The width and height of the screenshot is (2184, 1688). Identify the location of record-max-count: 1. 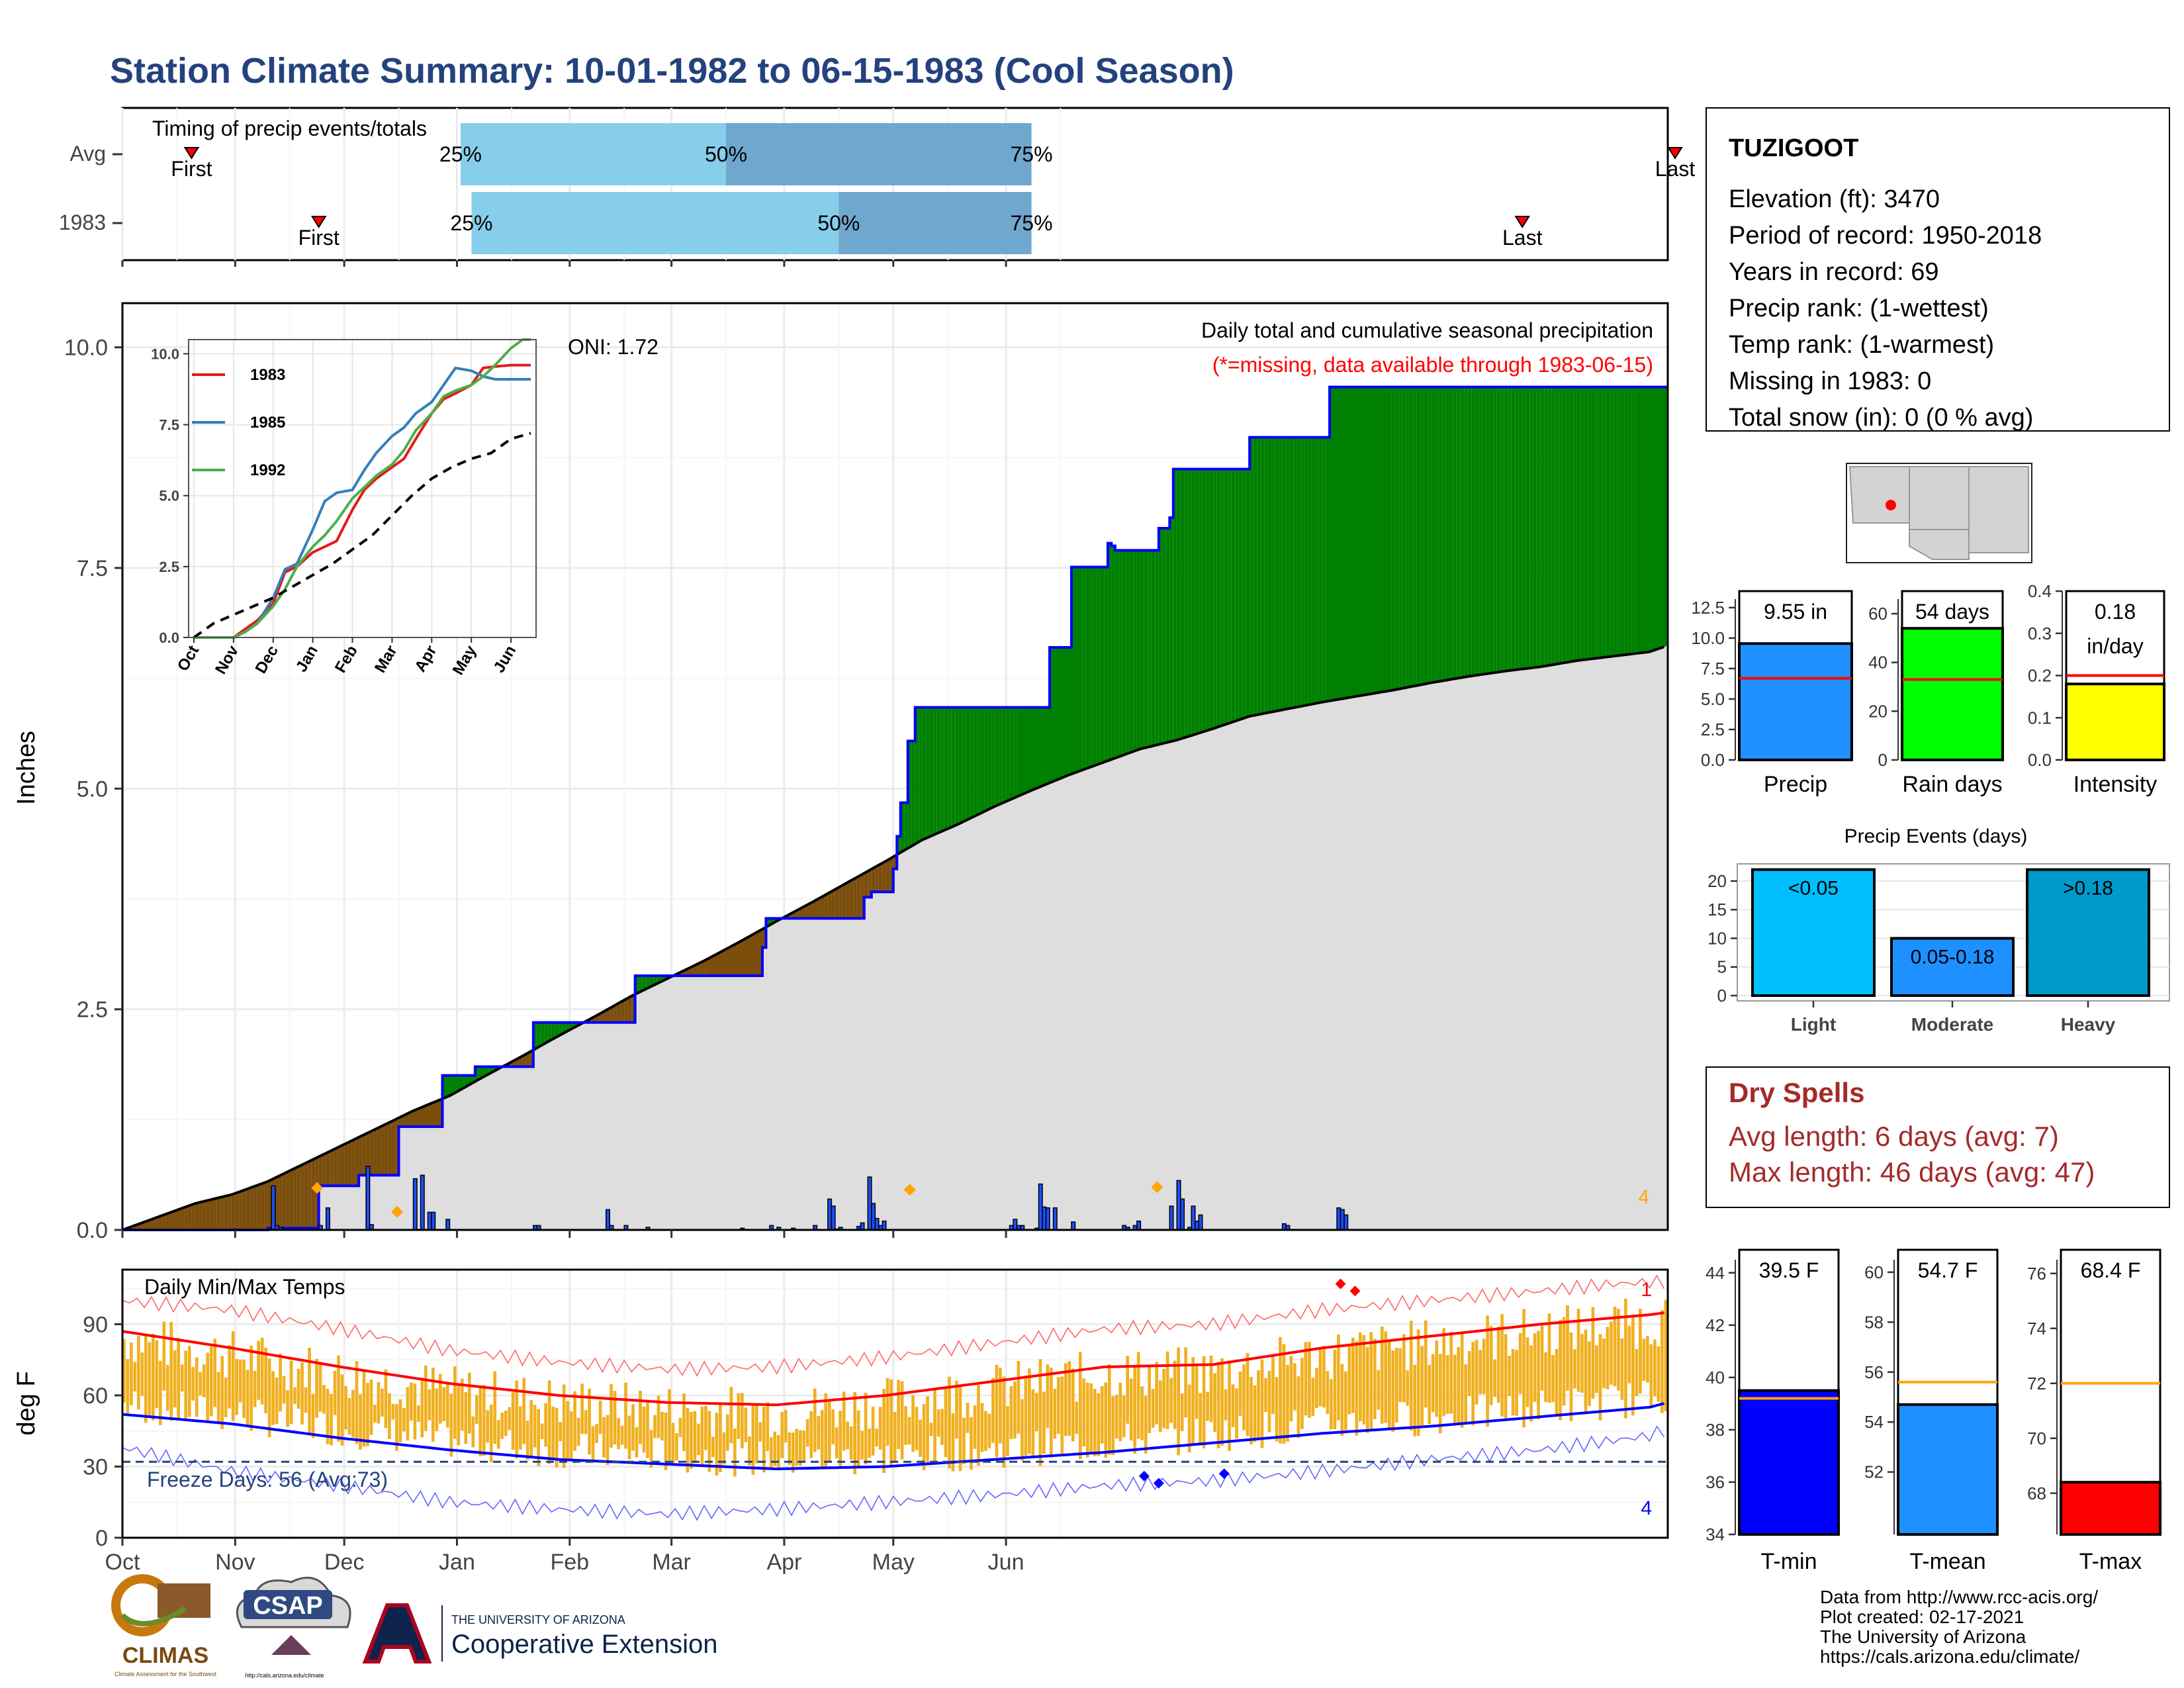
(1646, 1290).